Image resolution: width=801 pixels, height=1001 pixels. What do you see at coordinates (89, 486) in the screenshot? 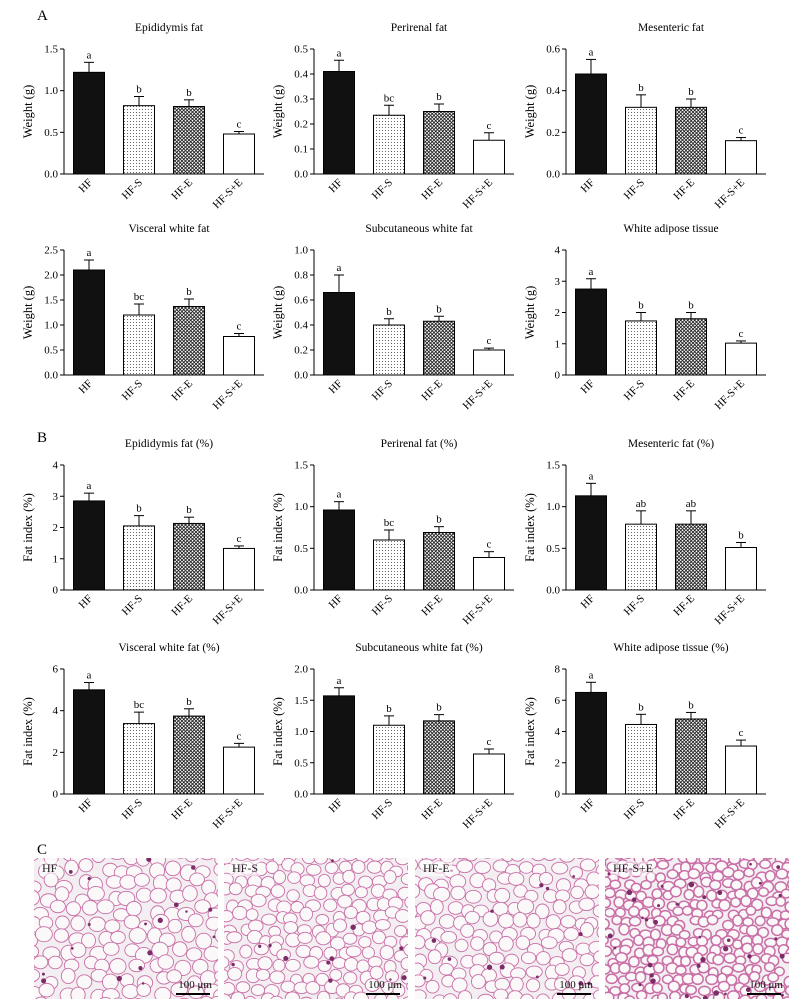
I see `significance-letter: a` at bounding box center [89, 486].